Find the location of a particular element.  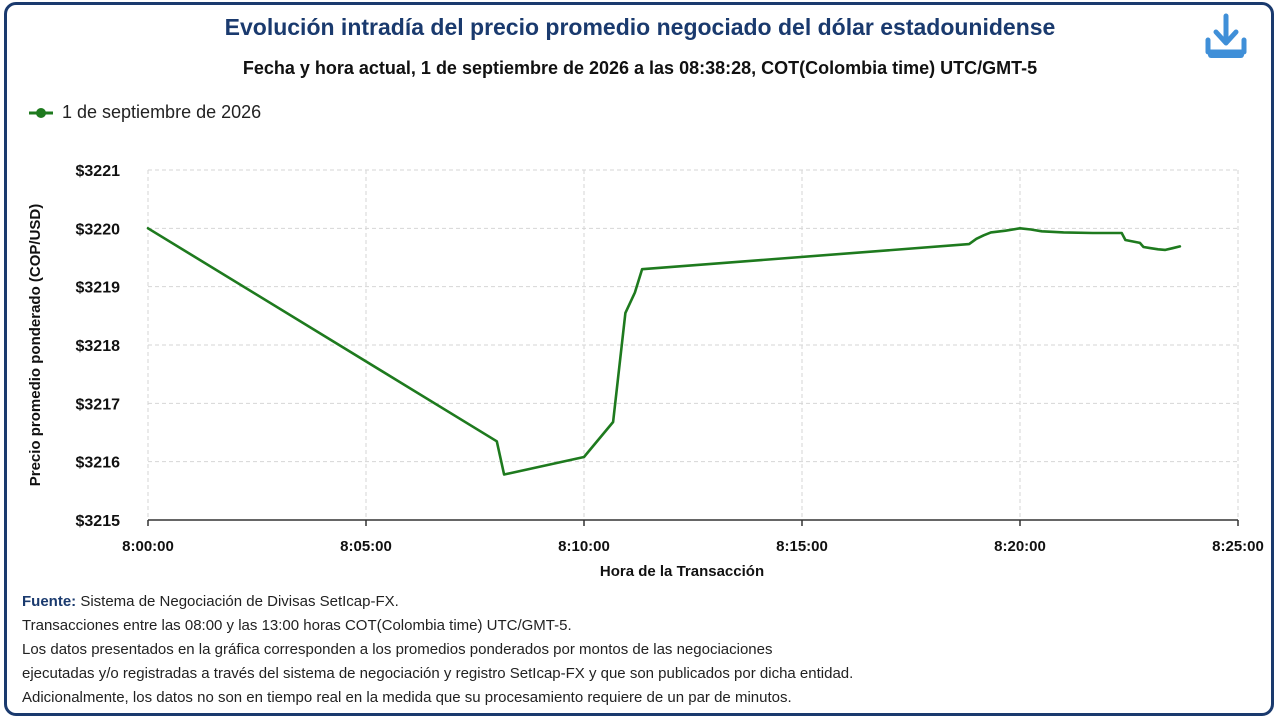

y-tick-label: $3221 is located at coordinates (98, 171).